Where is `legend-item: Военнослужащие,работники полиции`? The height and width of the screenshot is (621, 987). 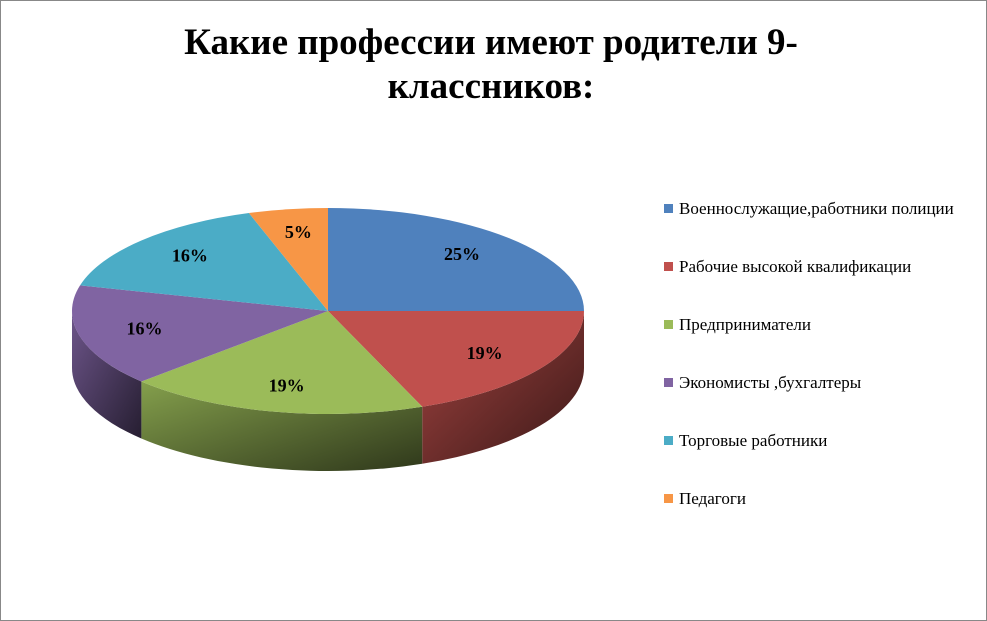
legend-item: Военнослужащие,работники полиции is located at coordinates (819, 227).